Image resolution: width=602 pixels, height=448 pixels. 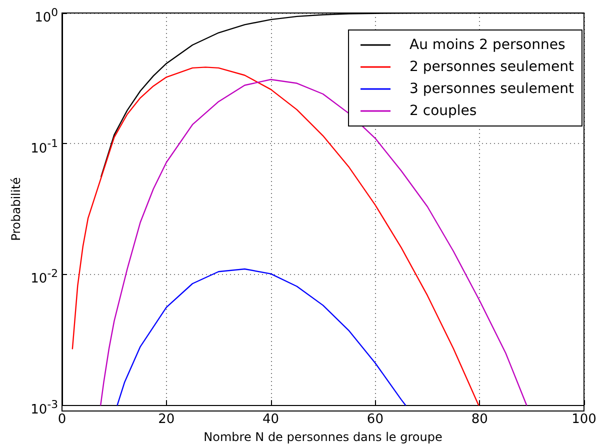 What do you see at coordinates (16, 209) in the screenshot?
I see `y-axis-title: Probabilité` at bounding box center [16, 209].